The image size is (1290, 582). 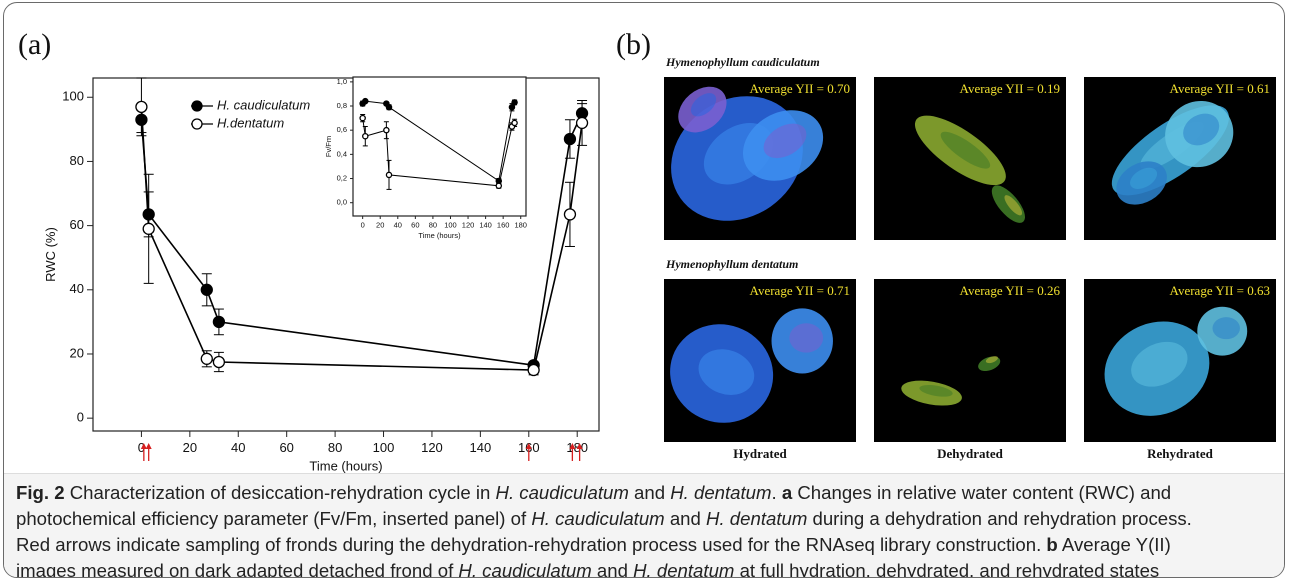 I want to click on caption-text: Average Y(II), so click(x=1114, y=544).